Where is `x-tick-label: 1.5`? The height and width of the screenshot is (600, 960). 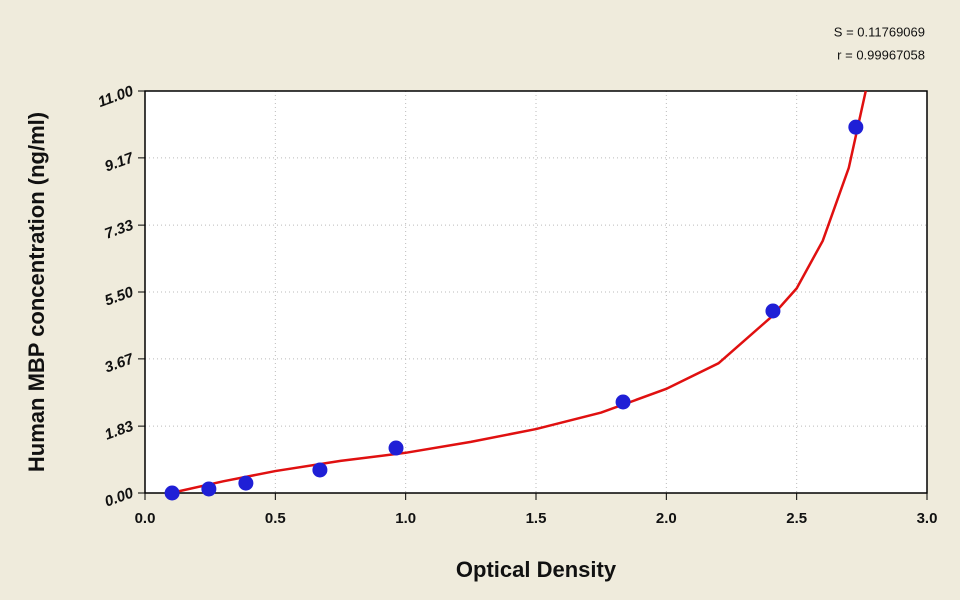
x-tick-label: 1.5 is located at coordinates (536, 518).